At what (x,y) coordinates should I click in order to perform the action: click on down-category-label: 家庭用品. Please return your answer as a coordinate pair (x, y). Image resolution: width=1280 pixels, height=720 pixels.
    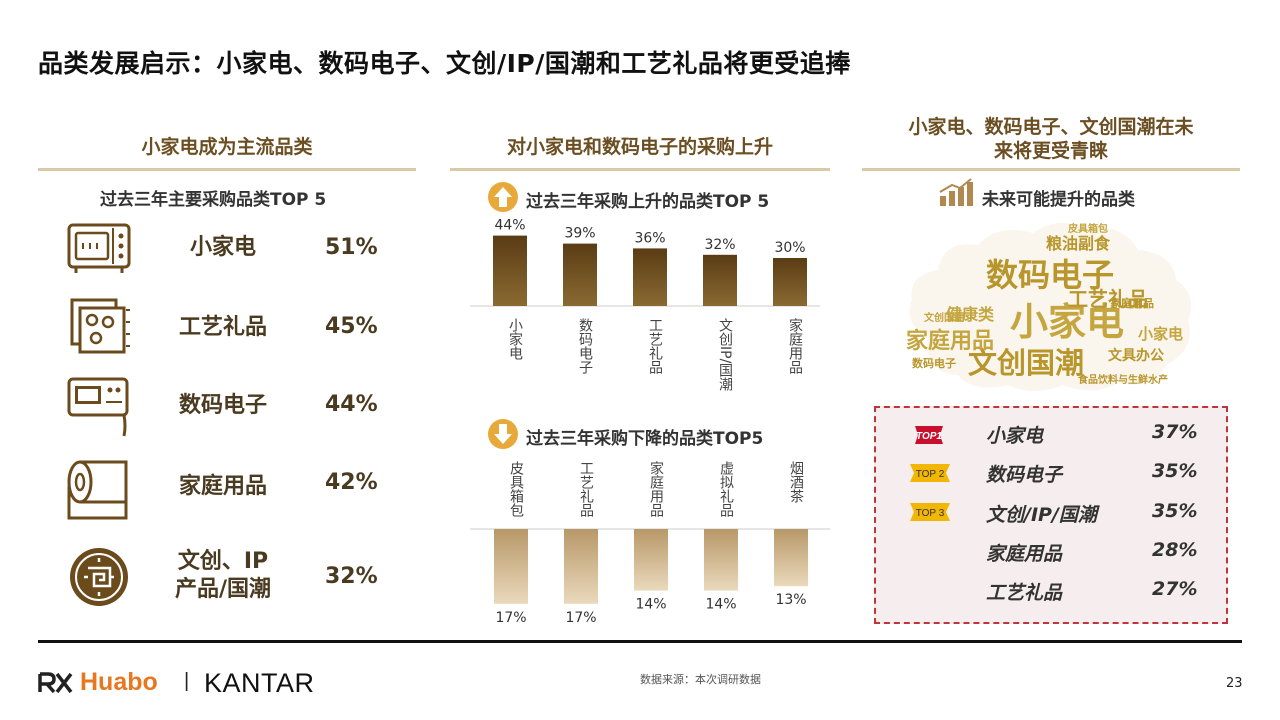
    Looking at the image, I should click on (656, 488).